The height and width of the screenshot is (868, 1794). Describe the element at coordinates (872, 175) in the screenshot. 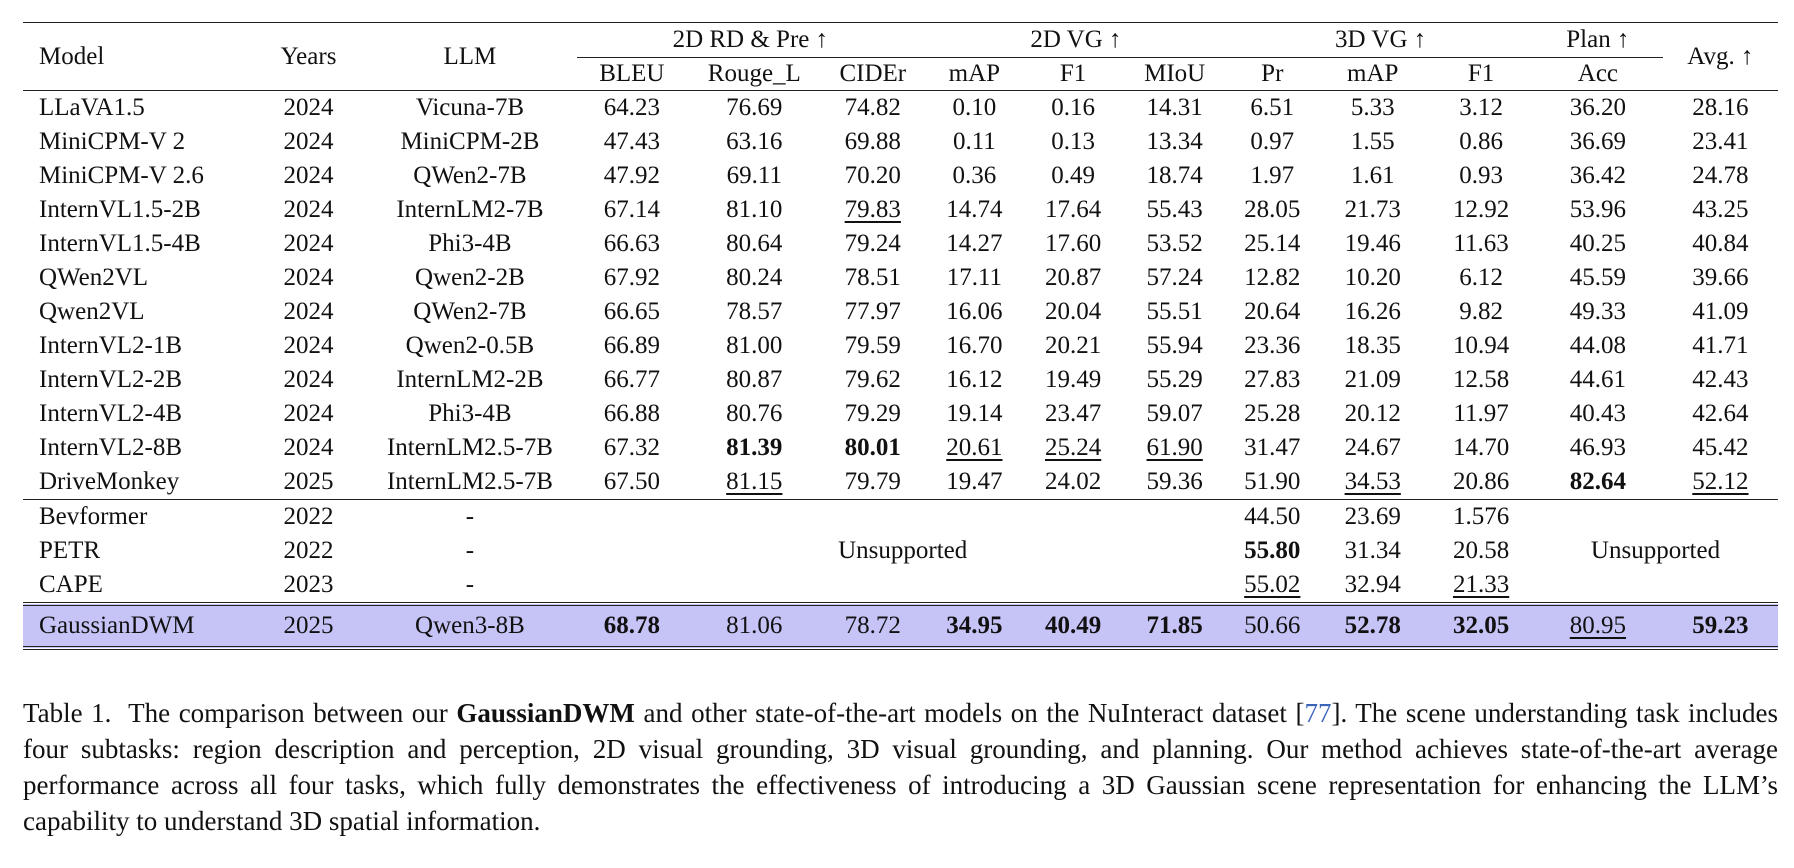

I see `cell-cider: 70.20` at that location.